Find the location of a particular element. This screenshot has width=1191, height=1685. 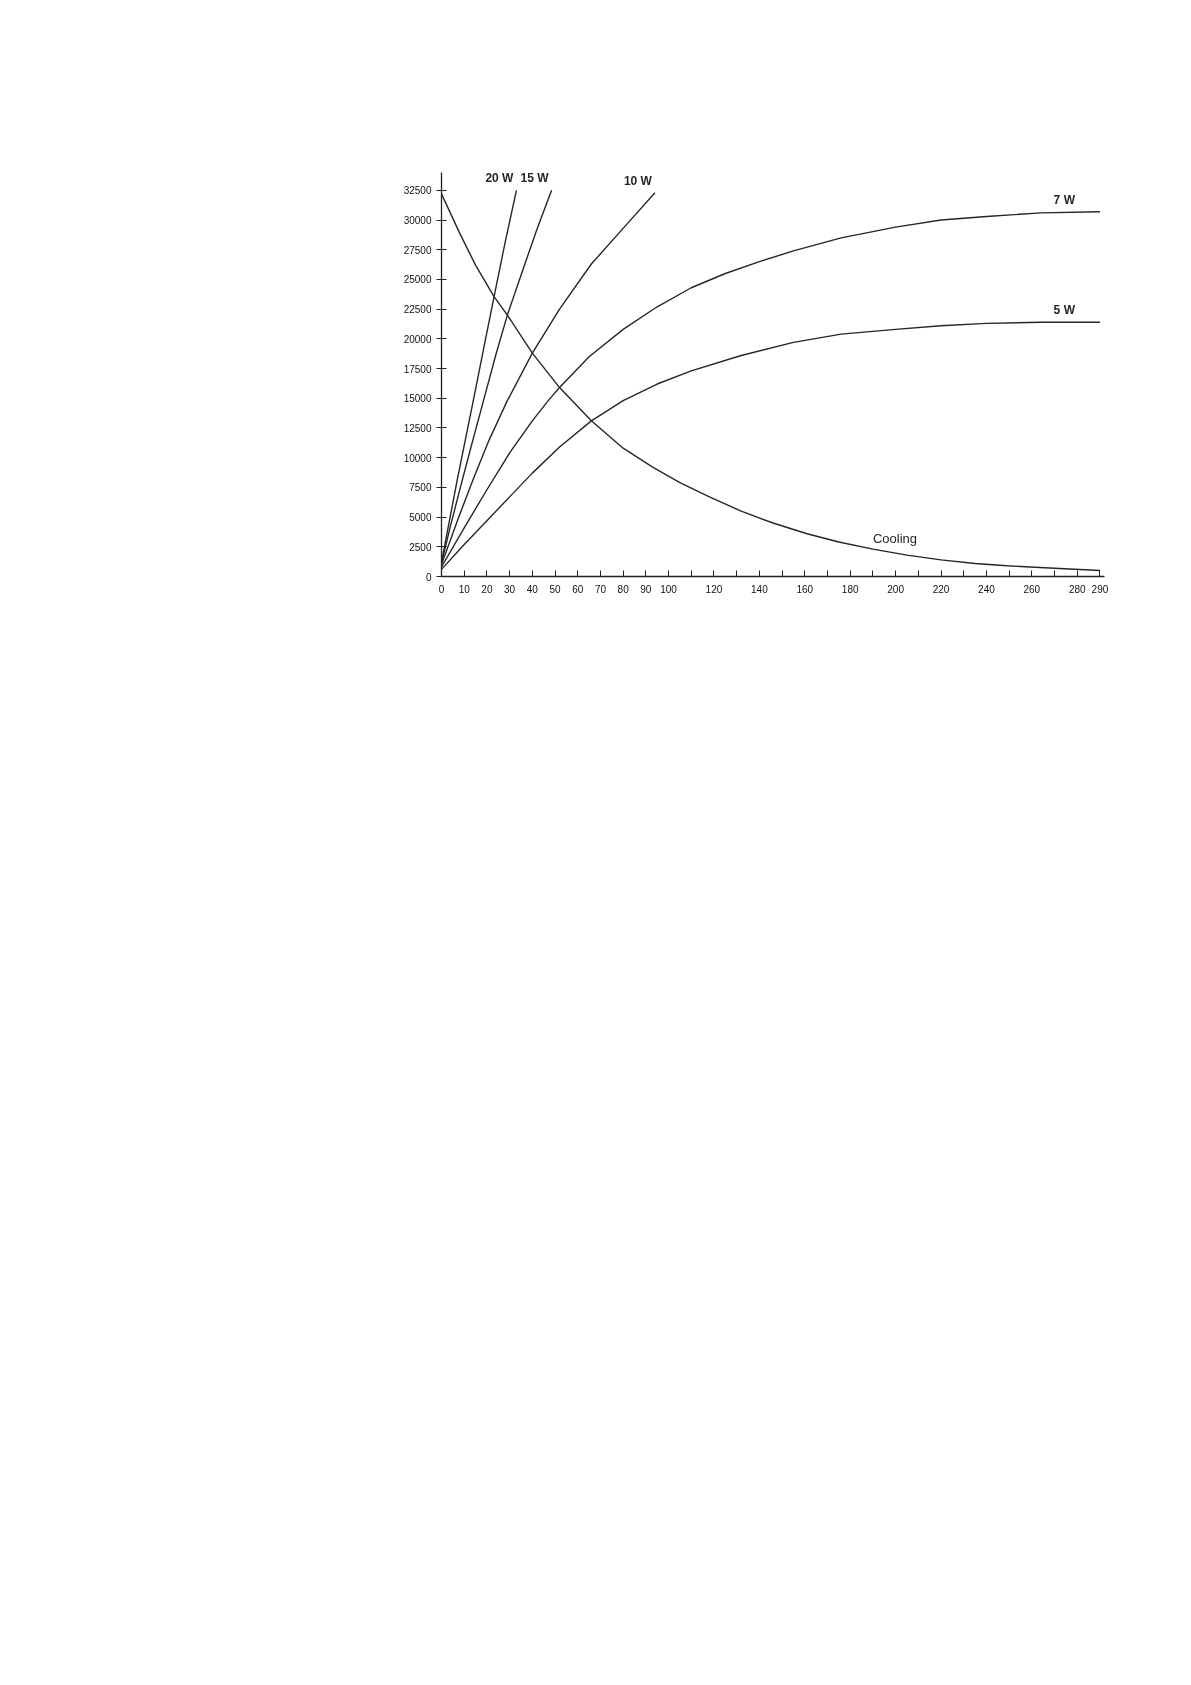

y-tick-label: 2500 is located at coordinates (420, 547).